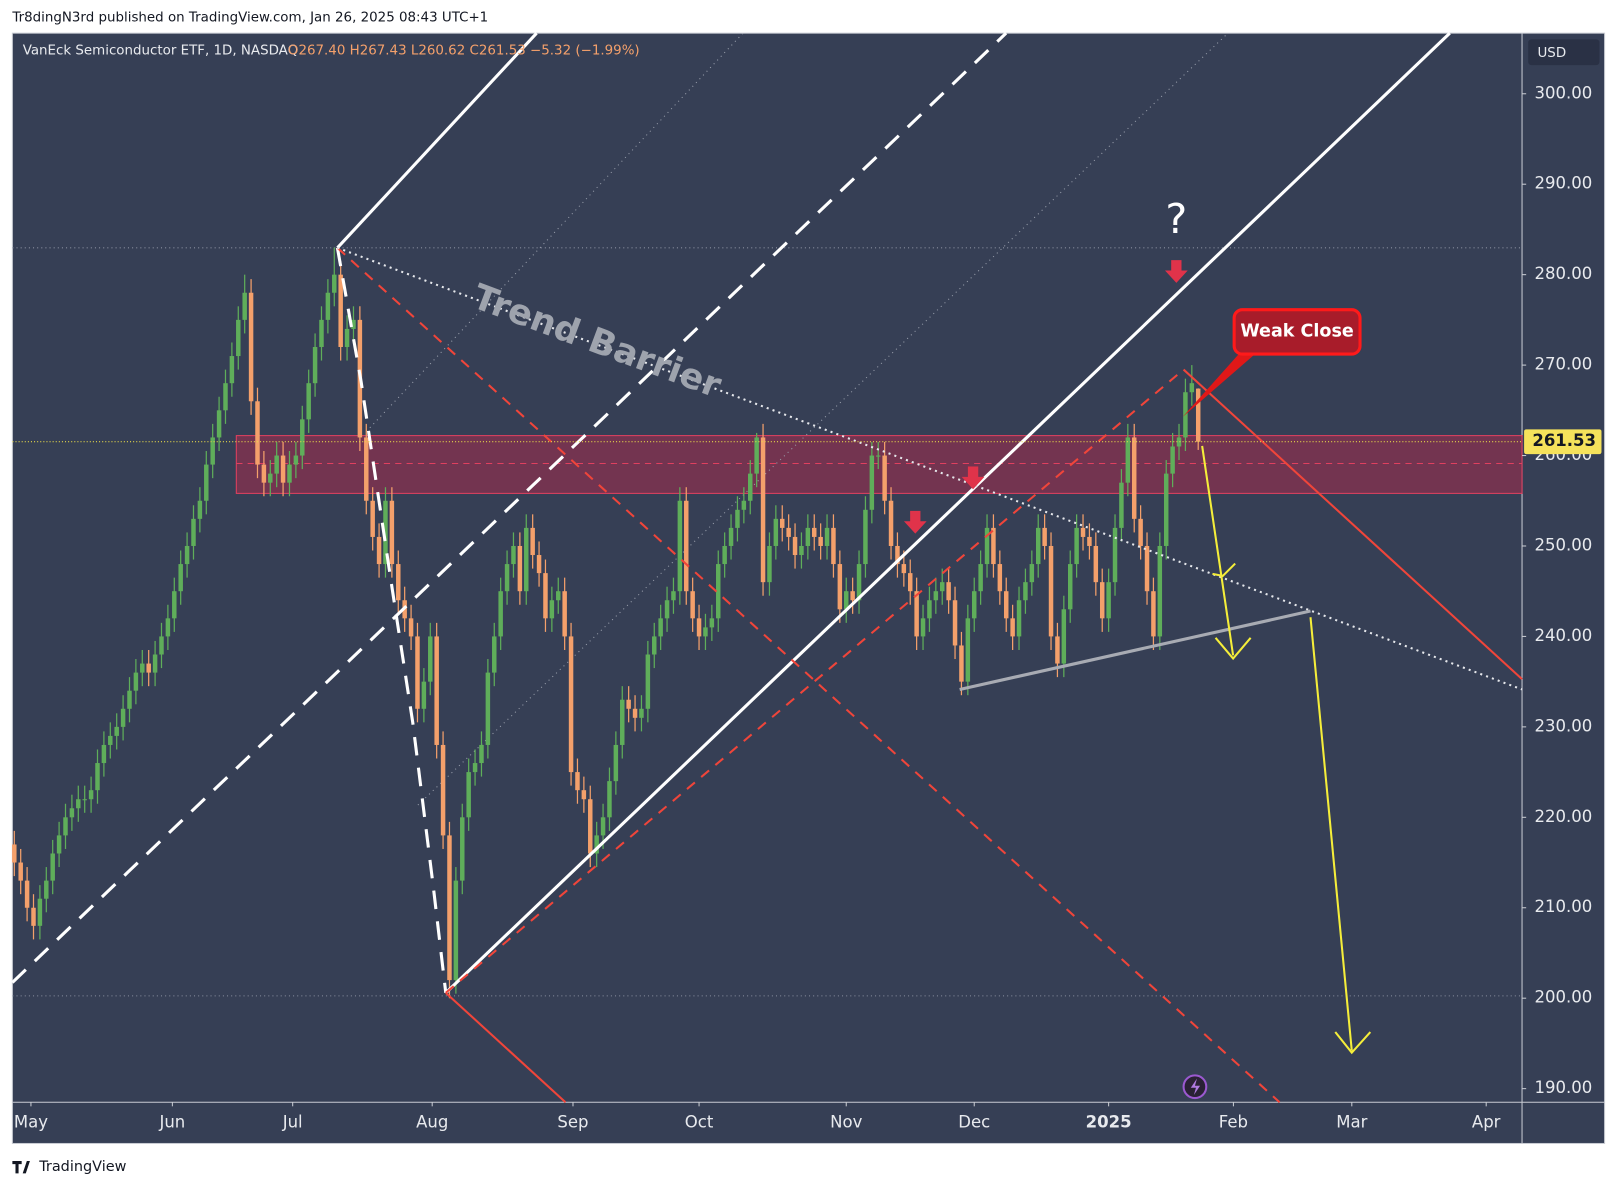 Image resolution: width=1618 pixels, height=1188 pixels. Describe the element at coordinates (1563, 183) in the screenshot. I see `y-tick-label: 290.00` at that location.